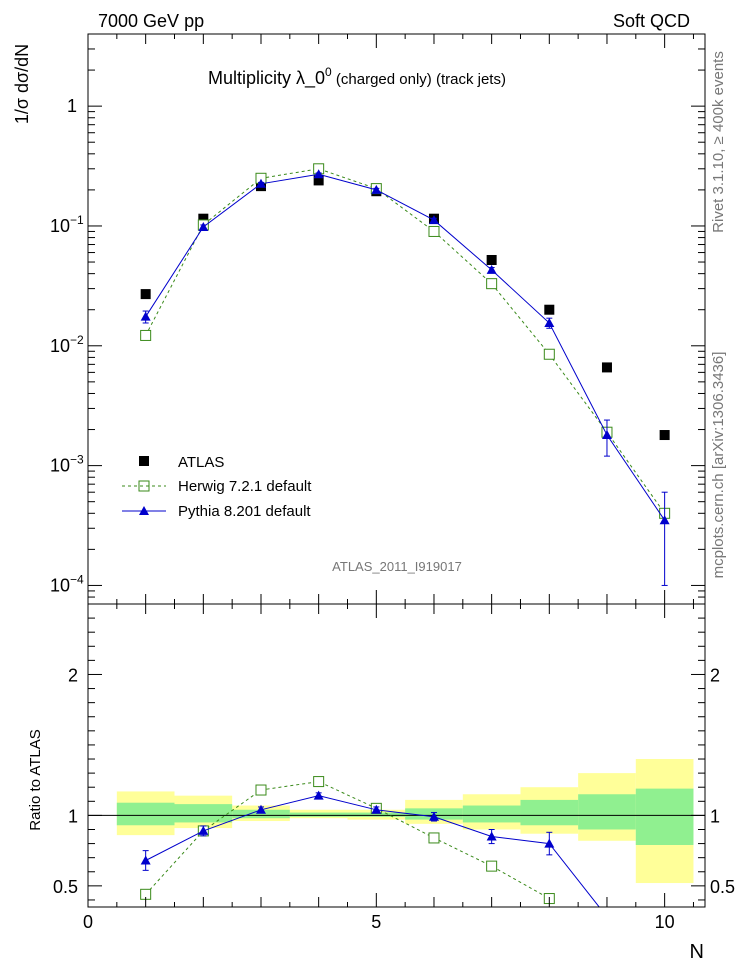 The width and height of the screenshot is (746, 972). What do you see at coordinates (72, 106) in the screenshot?
I see `main-ytick-label-0: 1` at bounding box center [72, 106].